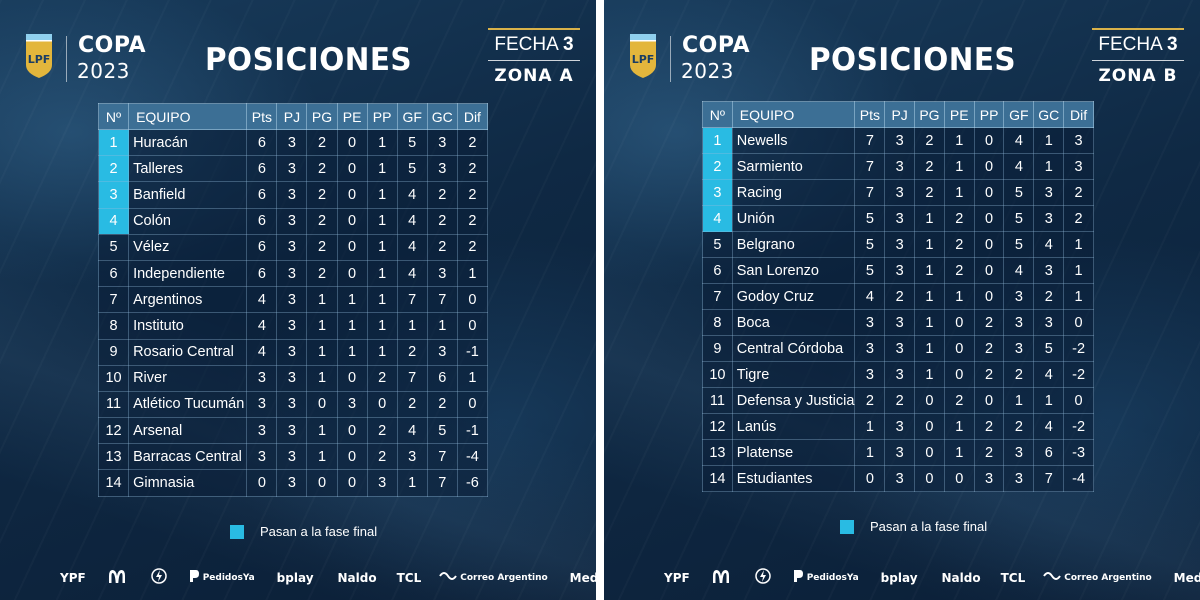  I want to click on mcdonalds-arches-icon, so click(117, 577).